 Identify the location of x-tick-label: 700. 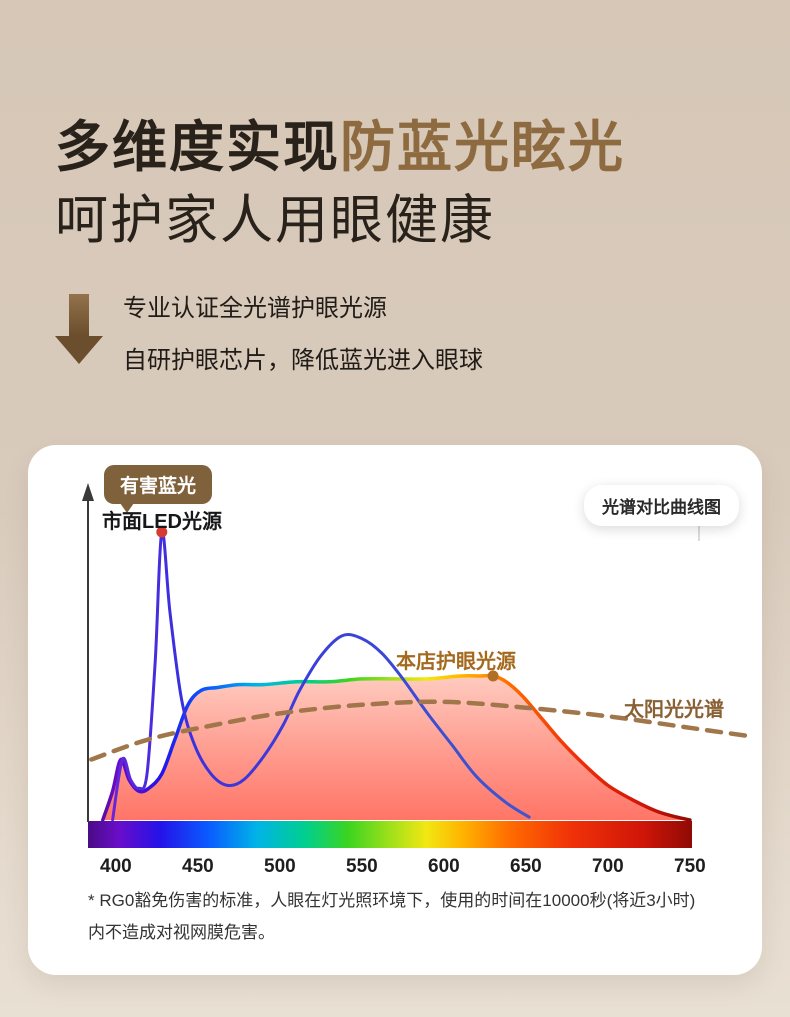
(608, 866).